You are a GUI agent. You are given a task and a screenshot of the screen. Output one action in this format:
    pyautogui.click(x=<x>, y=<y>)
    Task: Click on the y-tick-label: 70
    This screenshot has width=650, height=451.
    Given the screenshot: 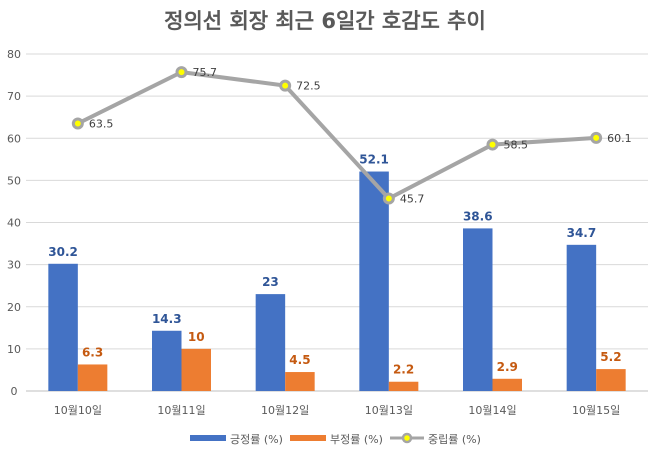 What is the action you would take?
    pyautogui.click(x=14, y=96)
    